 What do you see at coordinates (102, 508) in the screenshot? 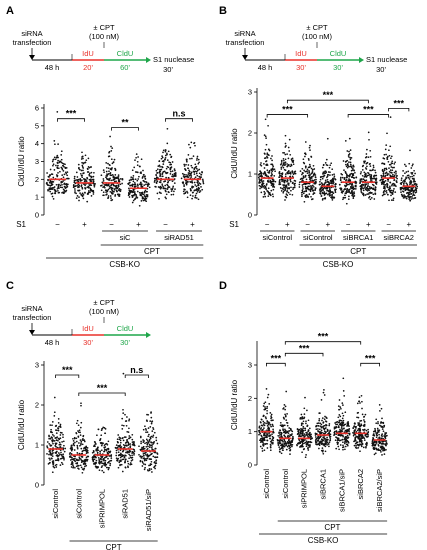
I see `lane-label: siPRIMPOL` at bounding box center [102, 508].